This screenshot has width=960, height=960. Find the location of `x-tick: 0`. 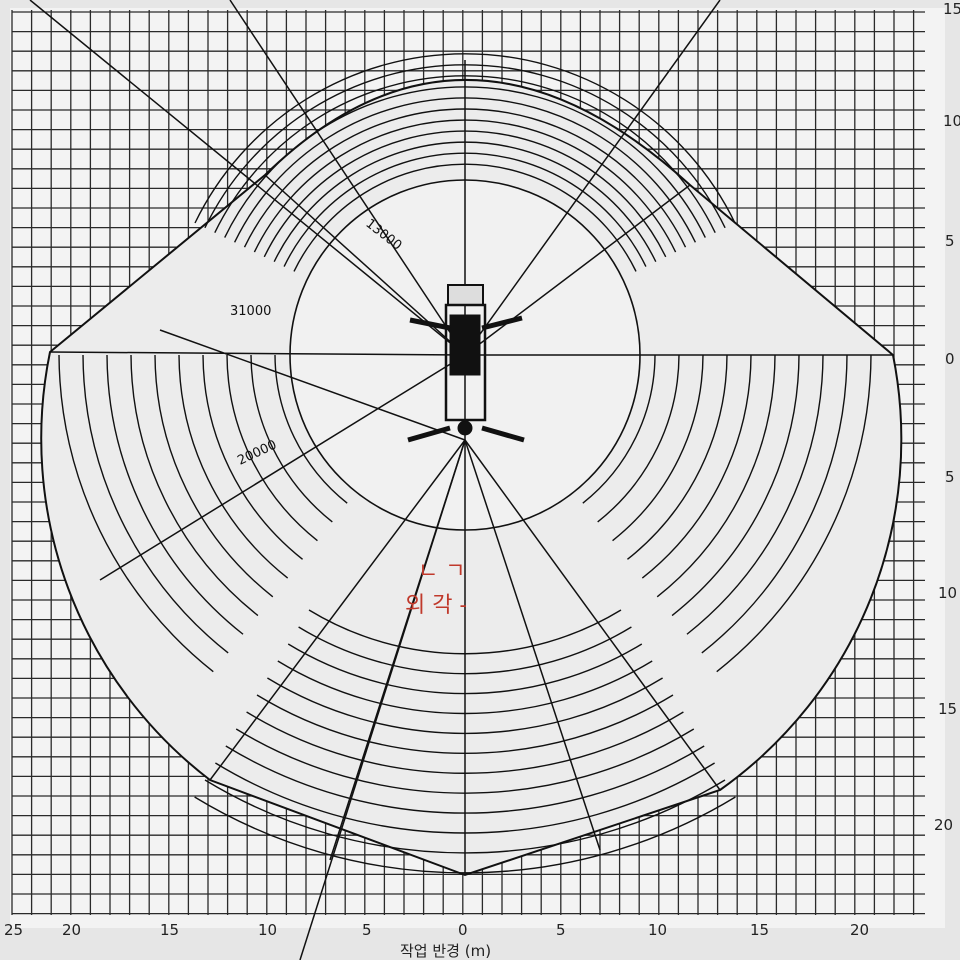

x-tick: 0 is located at coordinates (463, 930).